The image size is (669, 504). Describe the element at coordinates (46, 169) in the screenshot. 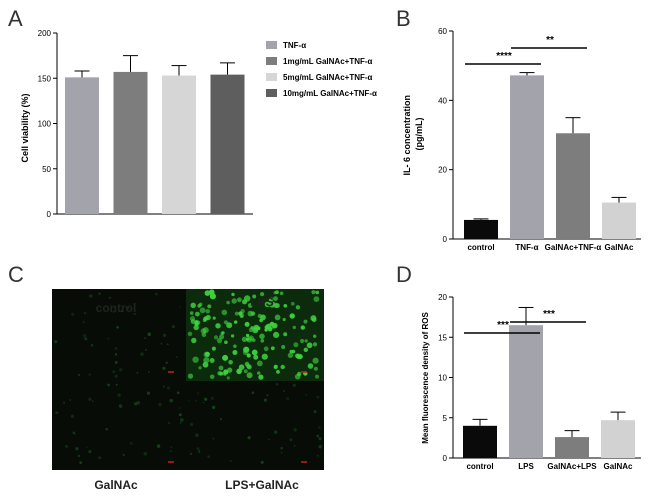

I see `panel-a-ytick-label: 50` at that location.